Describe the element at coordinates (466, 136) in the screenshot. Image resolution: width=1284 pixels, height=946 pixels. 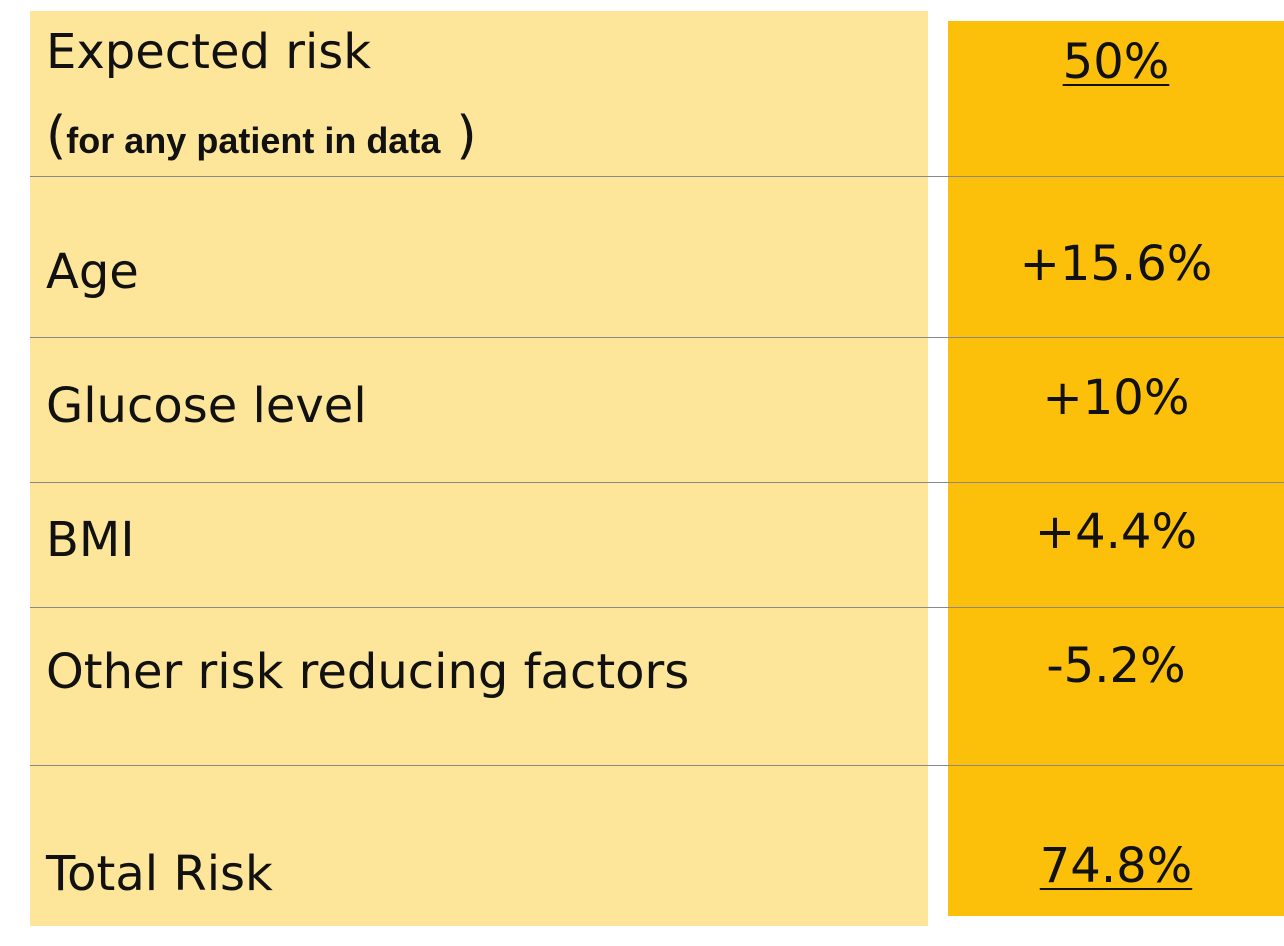
I see `note-close-paren: )` at that location.